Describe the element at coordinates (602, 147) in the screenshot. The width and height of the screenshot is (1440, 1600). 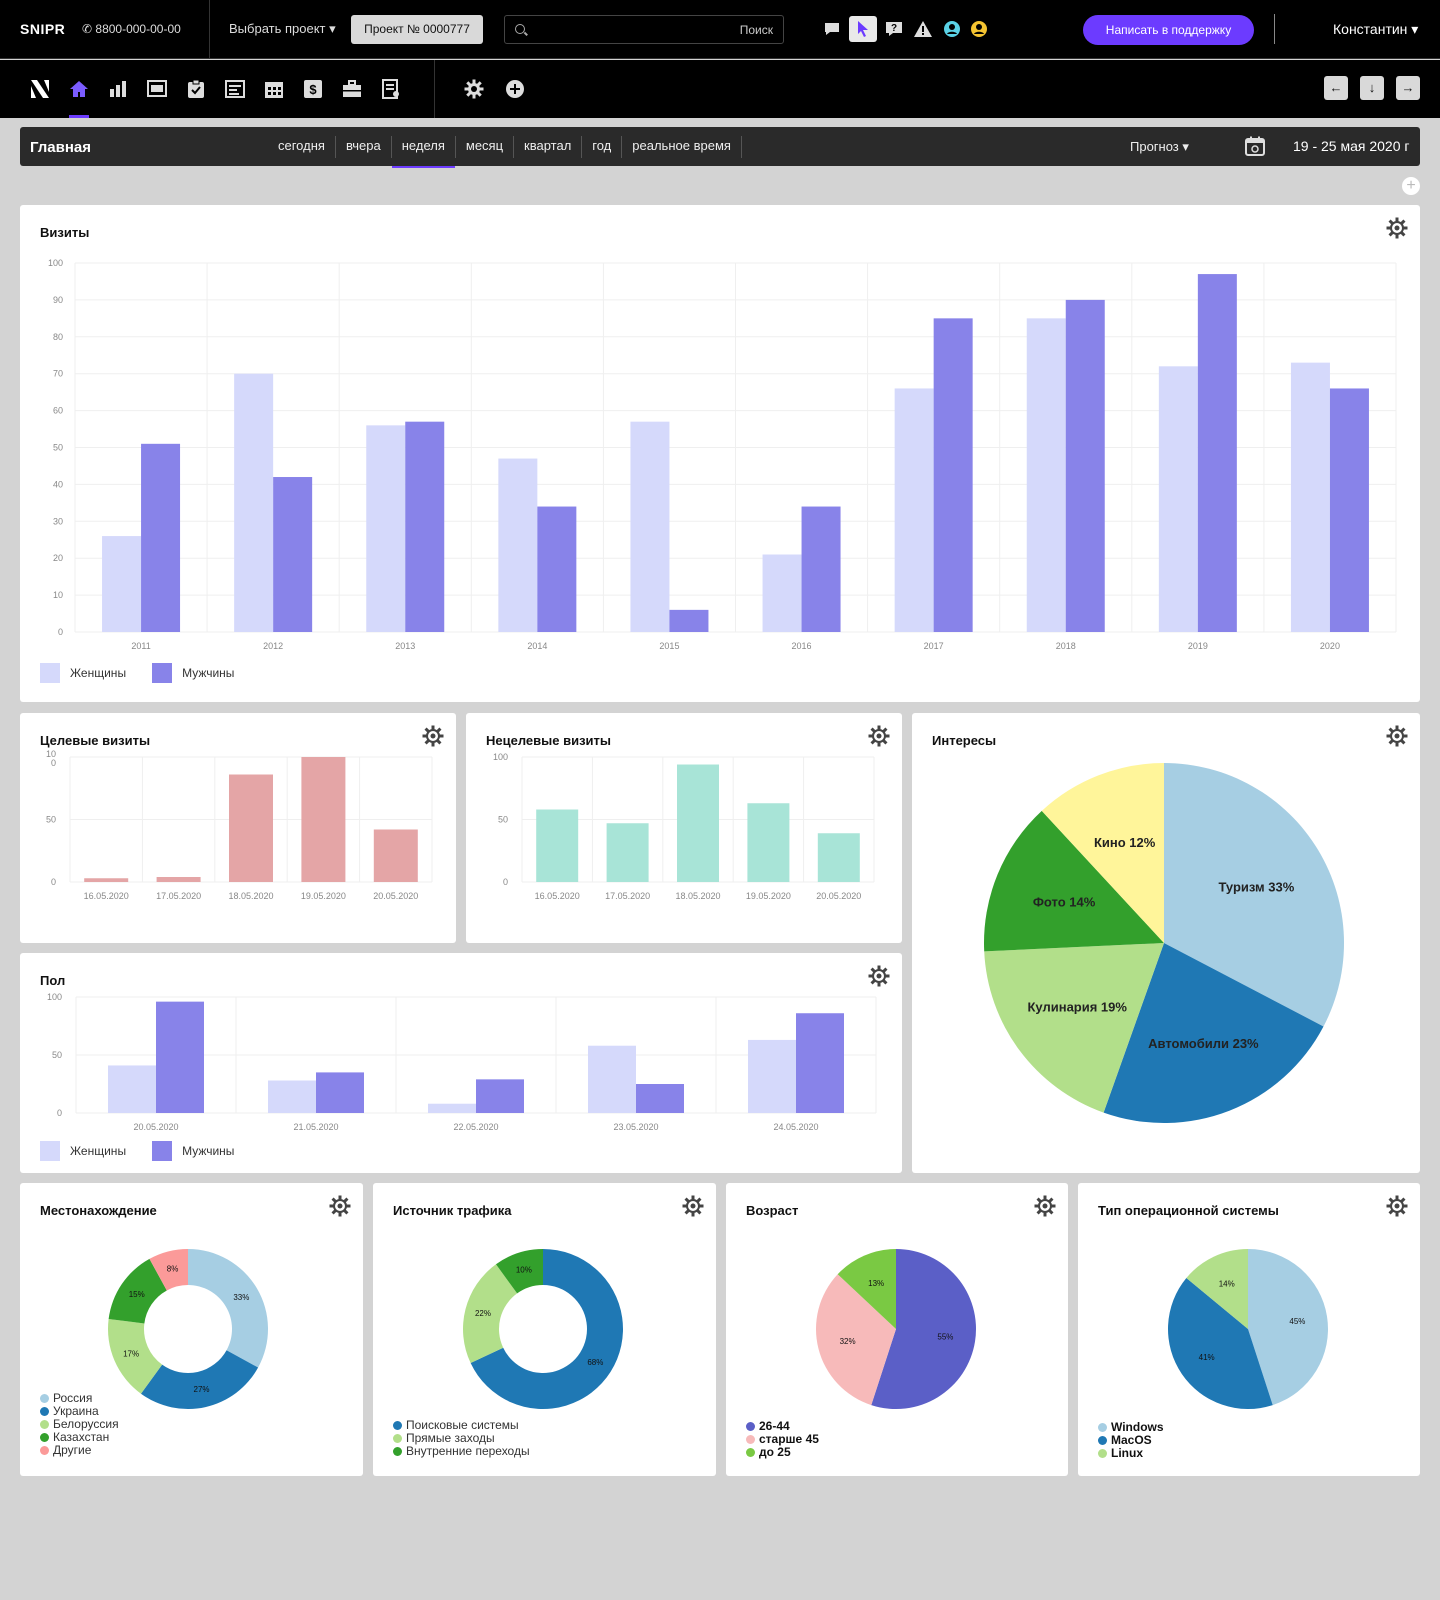
I see `period-tab: год` at that location.